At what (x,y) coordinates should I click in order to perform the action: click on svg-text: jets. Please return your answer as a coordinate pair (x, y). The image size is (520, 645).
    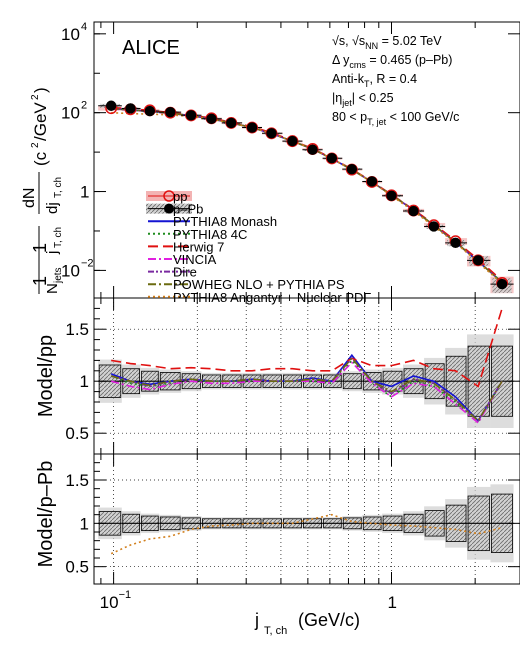
    Looking at the image, I should click on (58, 275).